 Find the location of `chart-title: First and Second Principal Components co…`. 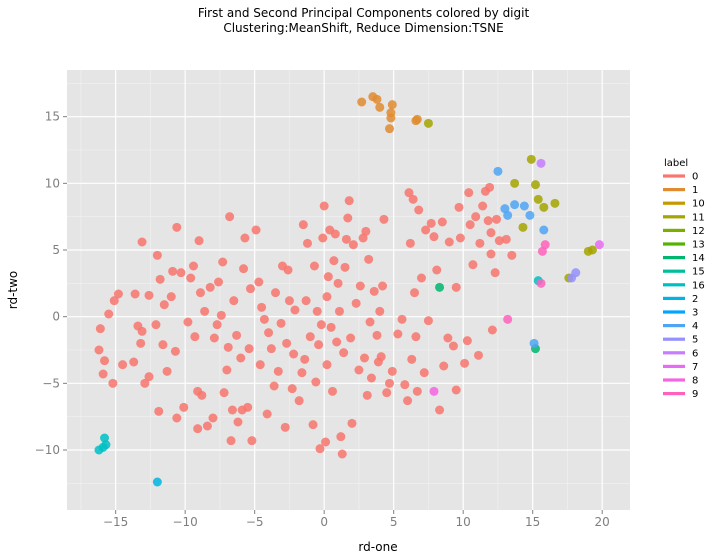

chart-title: First and Second Principal Components co… is located at coordinates (363, 13).